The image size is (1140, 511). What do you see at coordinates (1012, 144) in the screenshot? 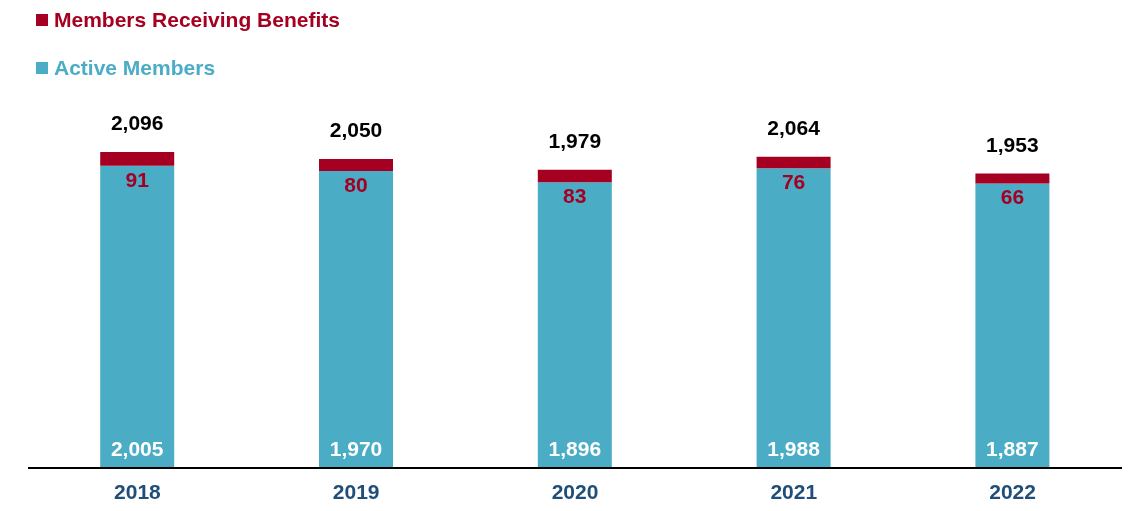
I see `total-label: 1,953` at bounding box center [1012, 144].